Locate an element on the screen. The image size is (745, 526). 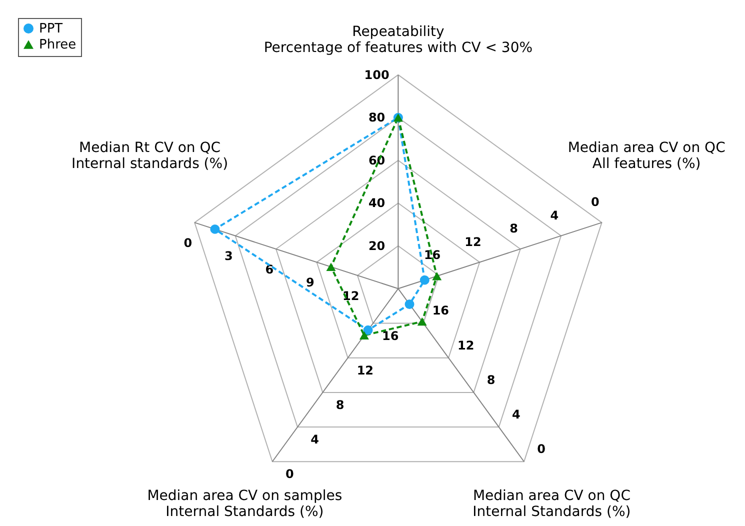
legend-label: Phree is located at coordinates (57, 45).